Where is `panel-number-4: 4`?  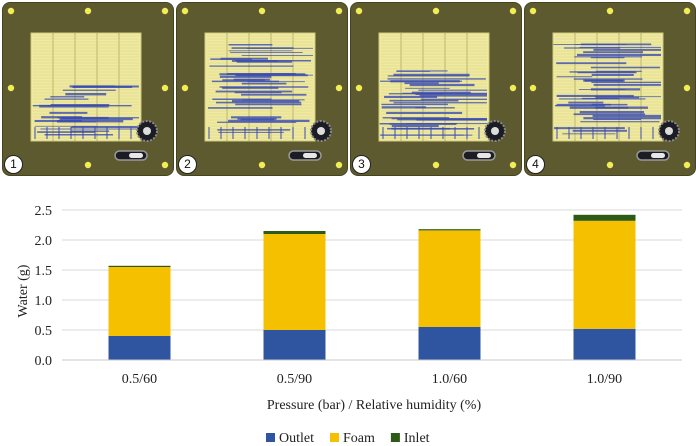
panel-number-4: 4 is located at coordinates (535, 164).